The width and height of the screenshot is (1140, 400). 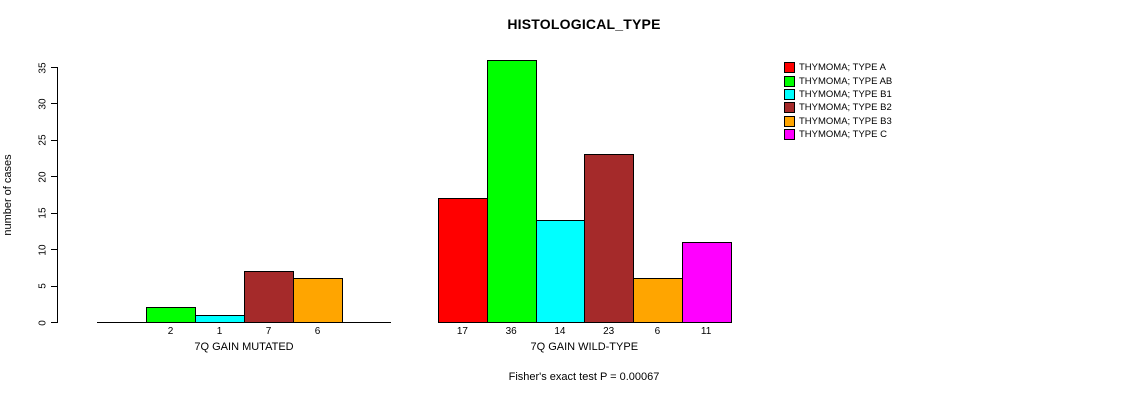 What do you see at coordinates (462, 331) in the screenshot?
I see `bar-value-label: 17` at bounding box center [462, 331].